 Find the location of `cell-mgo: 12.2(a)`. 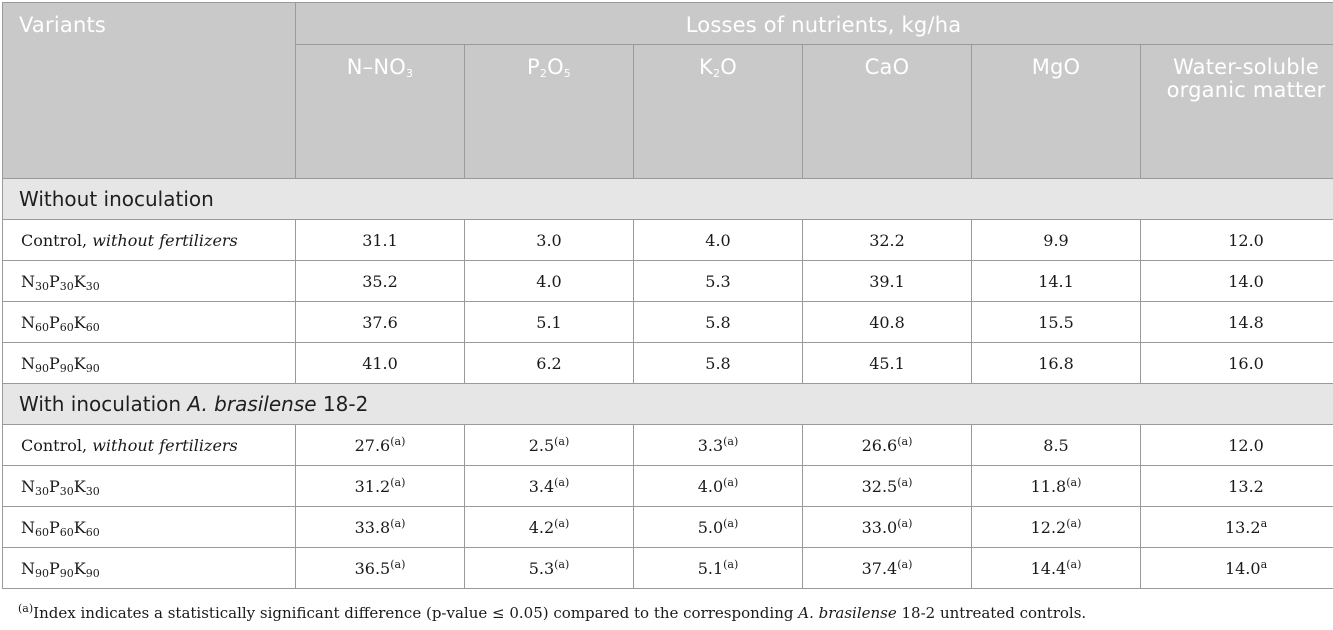

cell-mgo: 12.2(a) is located at coordinates (1056, 527).